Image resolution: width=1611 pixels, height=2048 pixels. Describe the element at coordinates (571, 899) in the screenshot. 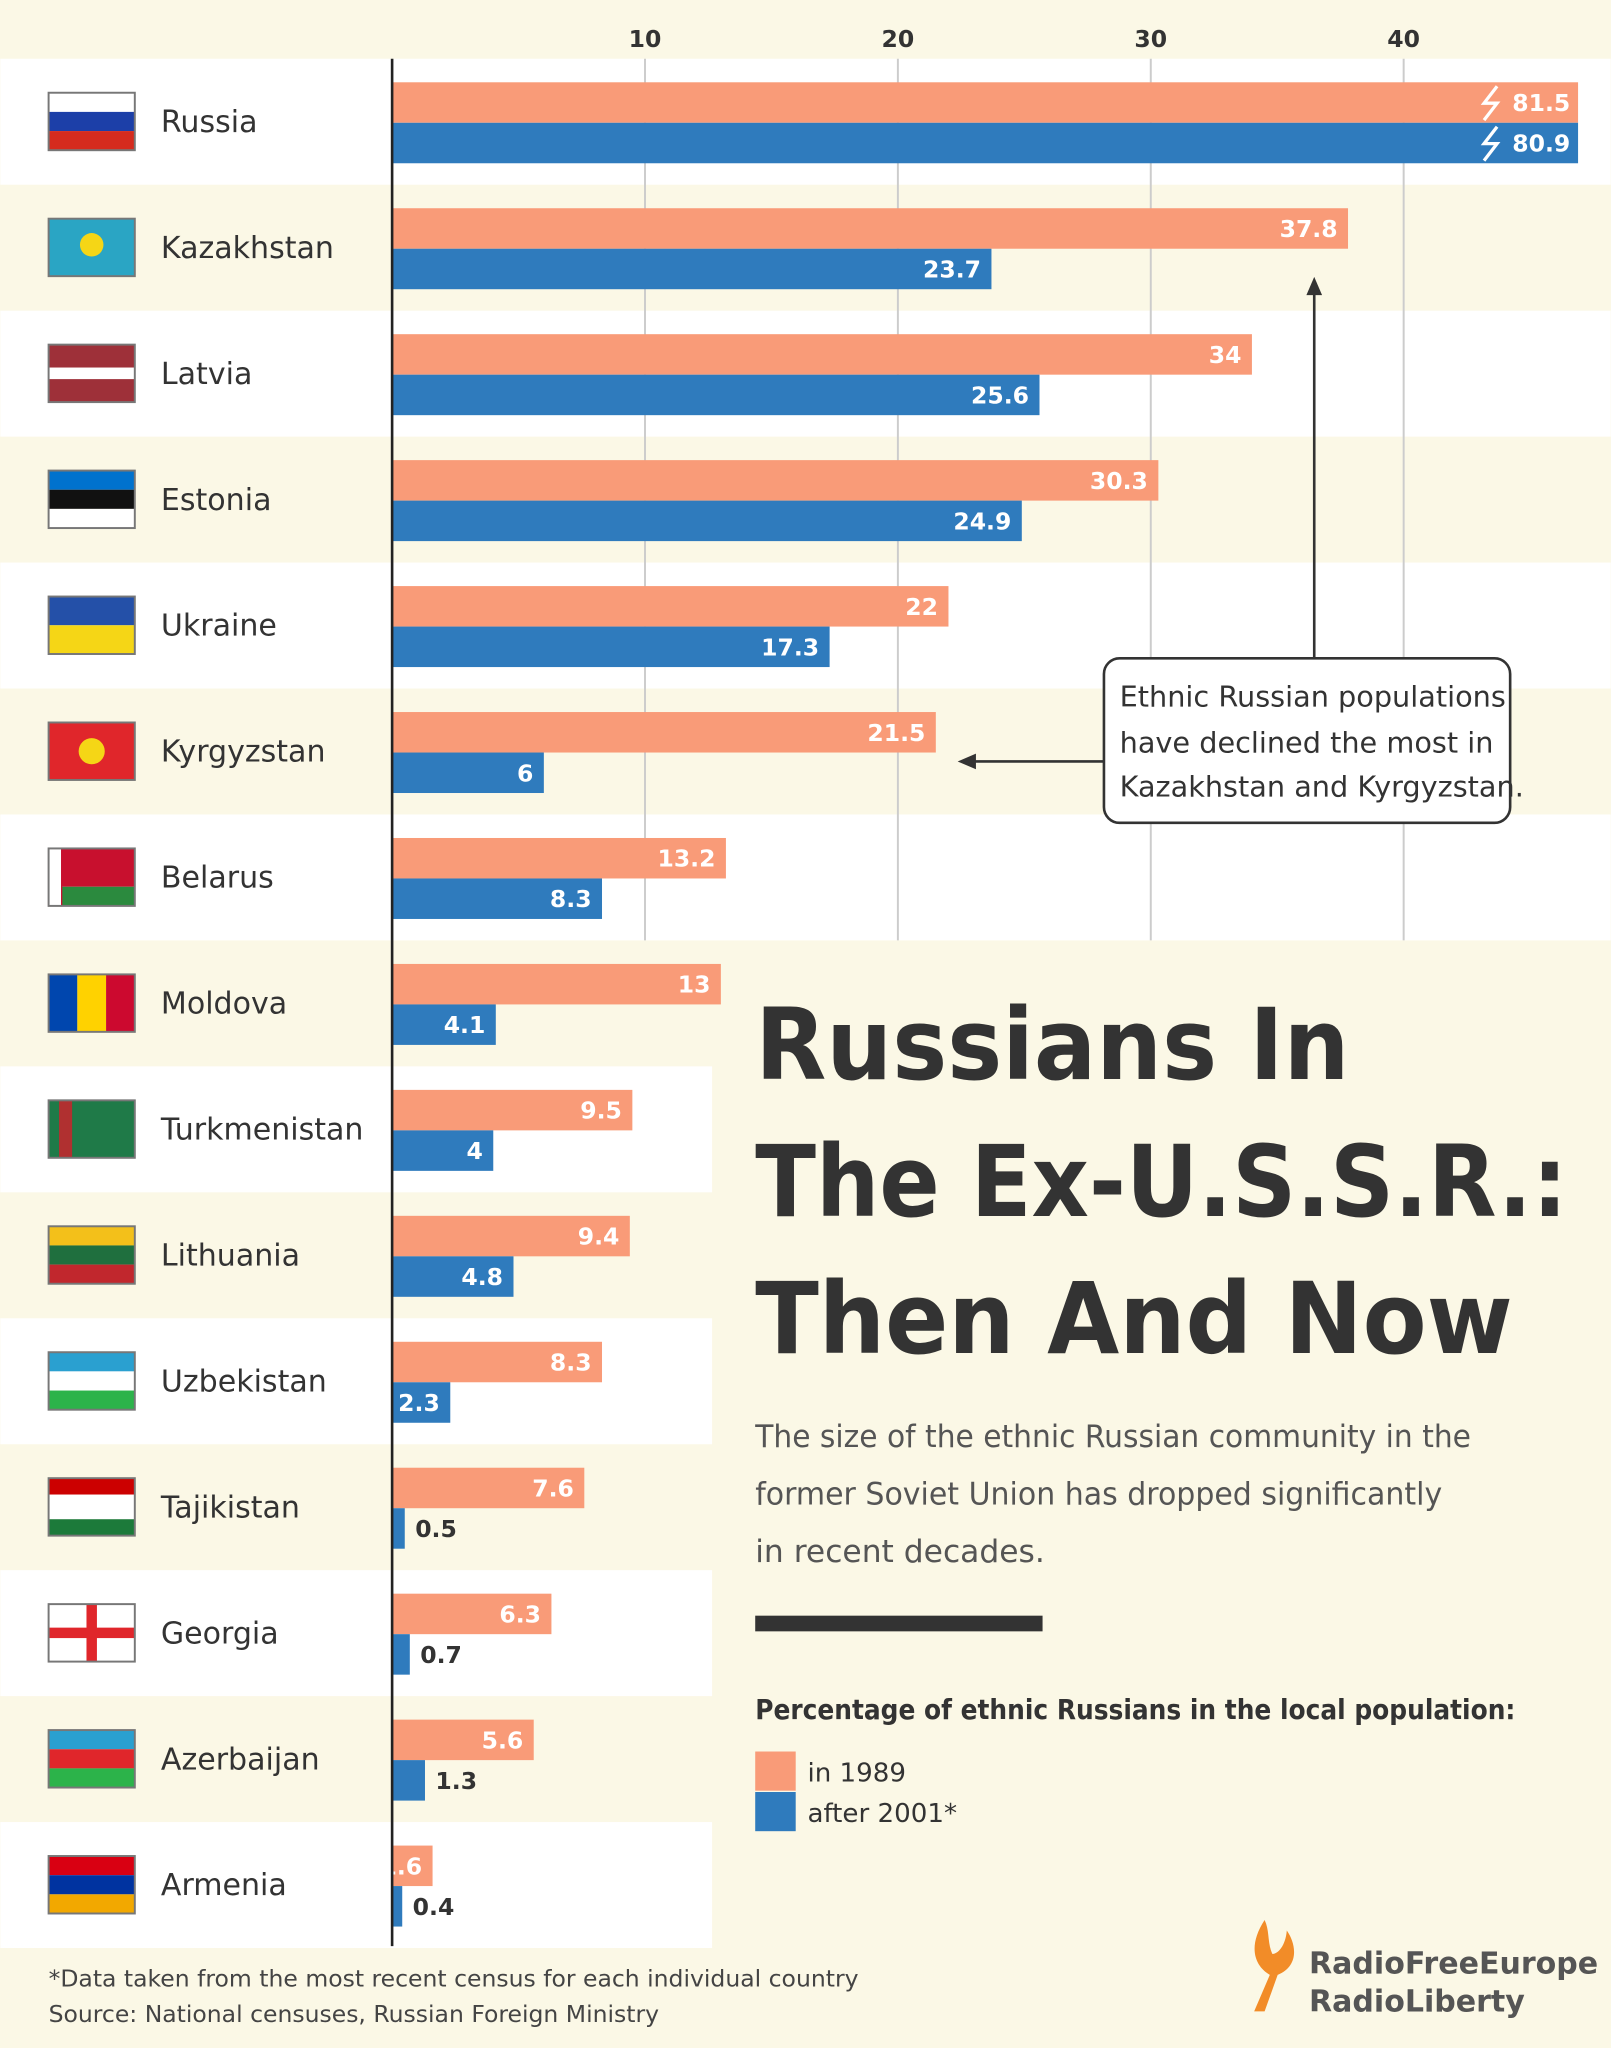

I see `data-label: 8.3` at that location.